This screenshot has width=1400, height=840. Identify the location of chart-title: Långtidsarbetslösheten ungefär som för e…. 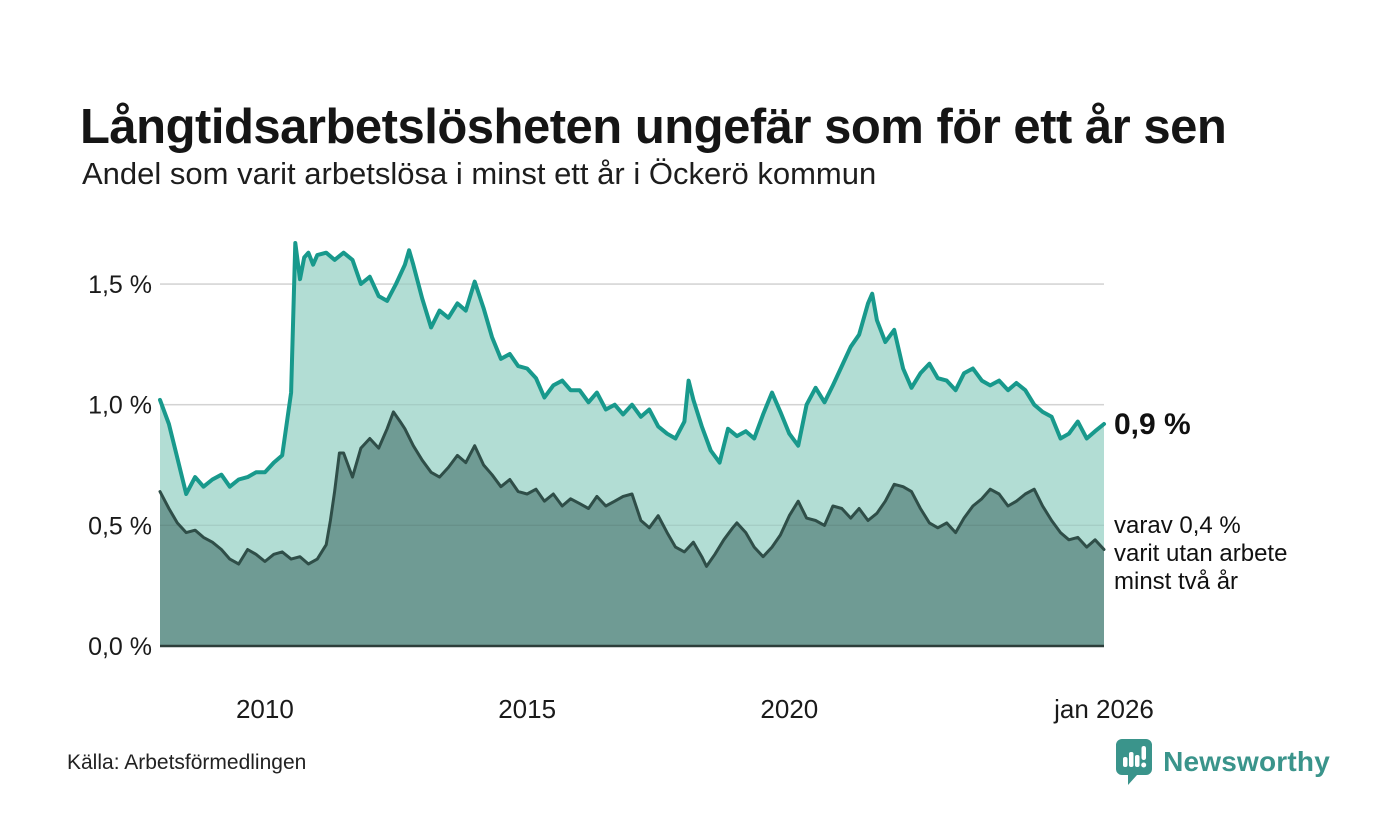
(653, 126).